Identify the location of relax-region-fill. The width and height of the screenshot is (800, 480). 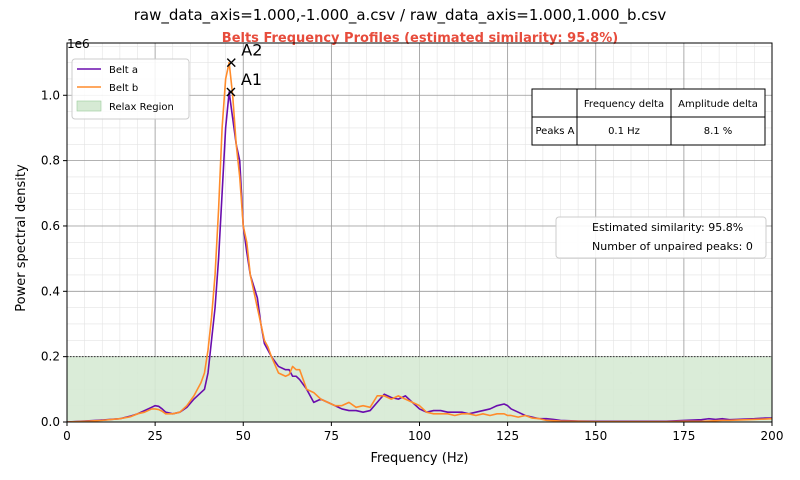
(419, 389).